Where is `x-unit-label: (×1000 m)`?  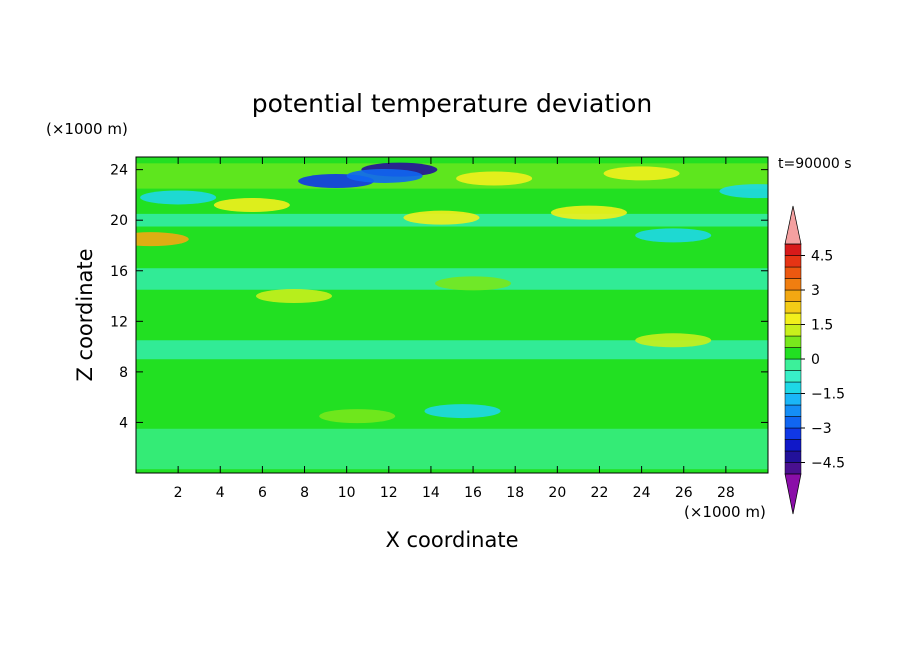 x-unit-label: (×1000 m) is located at coordinates (725, 512).